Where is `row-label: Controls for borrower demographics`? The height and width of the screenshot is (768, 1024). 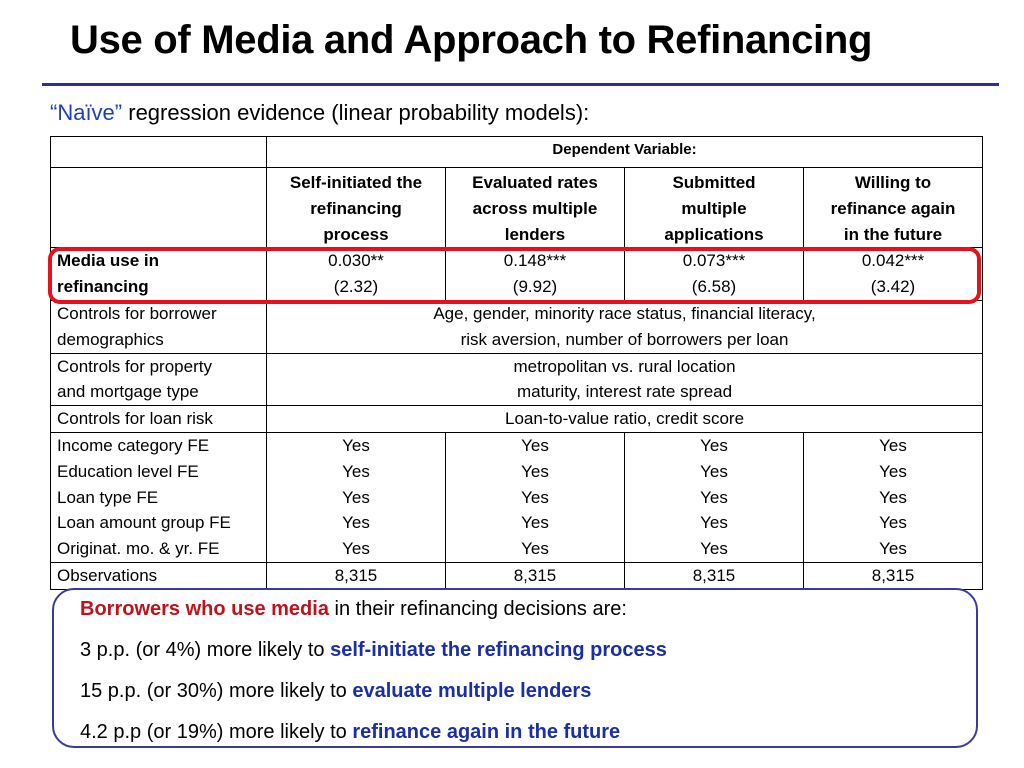
row-label: Controls for borrower demographics is located at coordinates (158, 326).